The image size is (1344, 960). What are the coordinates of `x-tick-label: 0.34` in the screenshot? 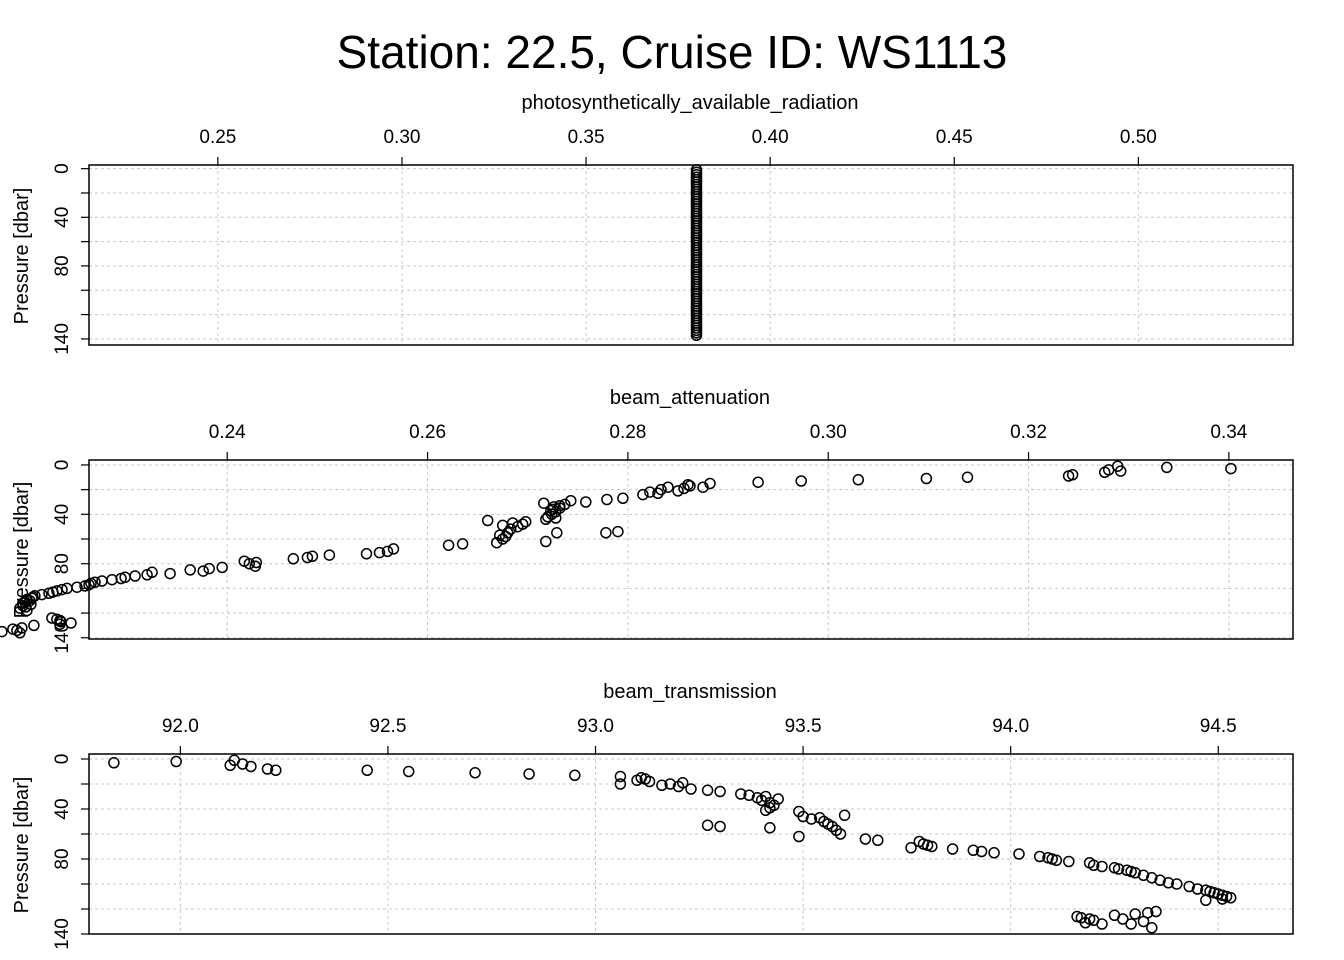 It's located at (1228, 432).